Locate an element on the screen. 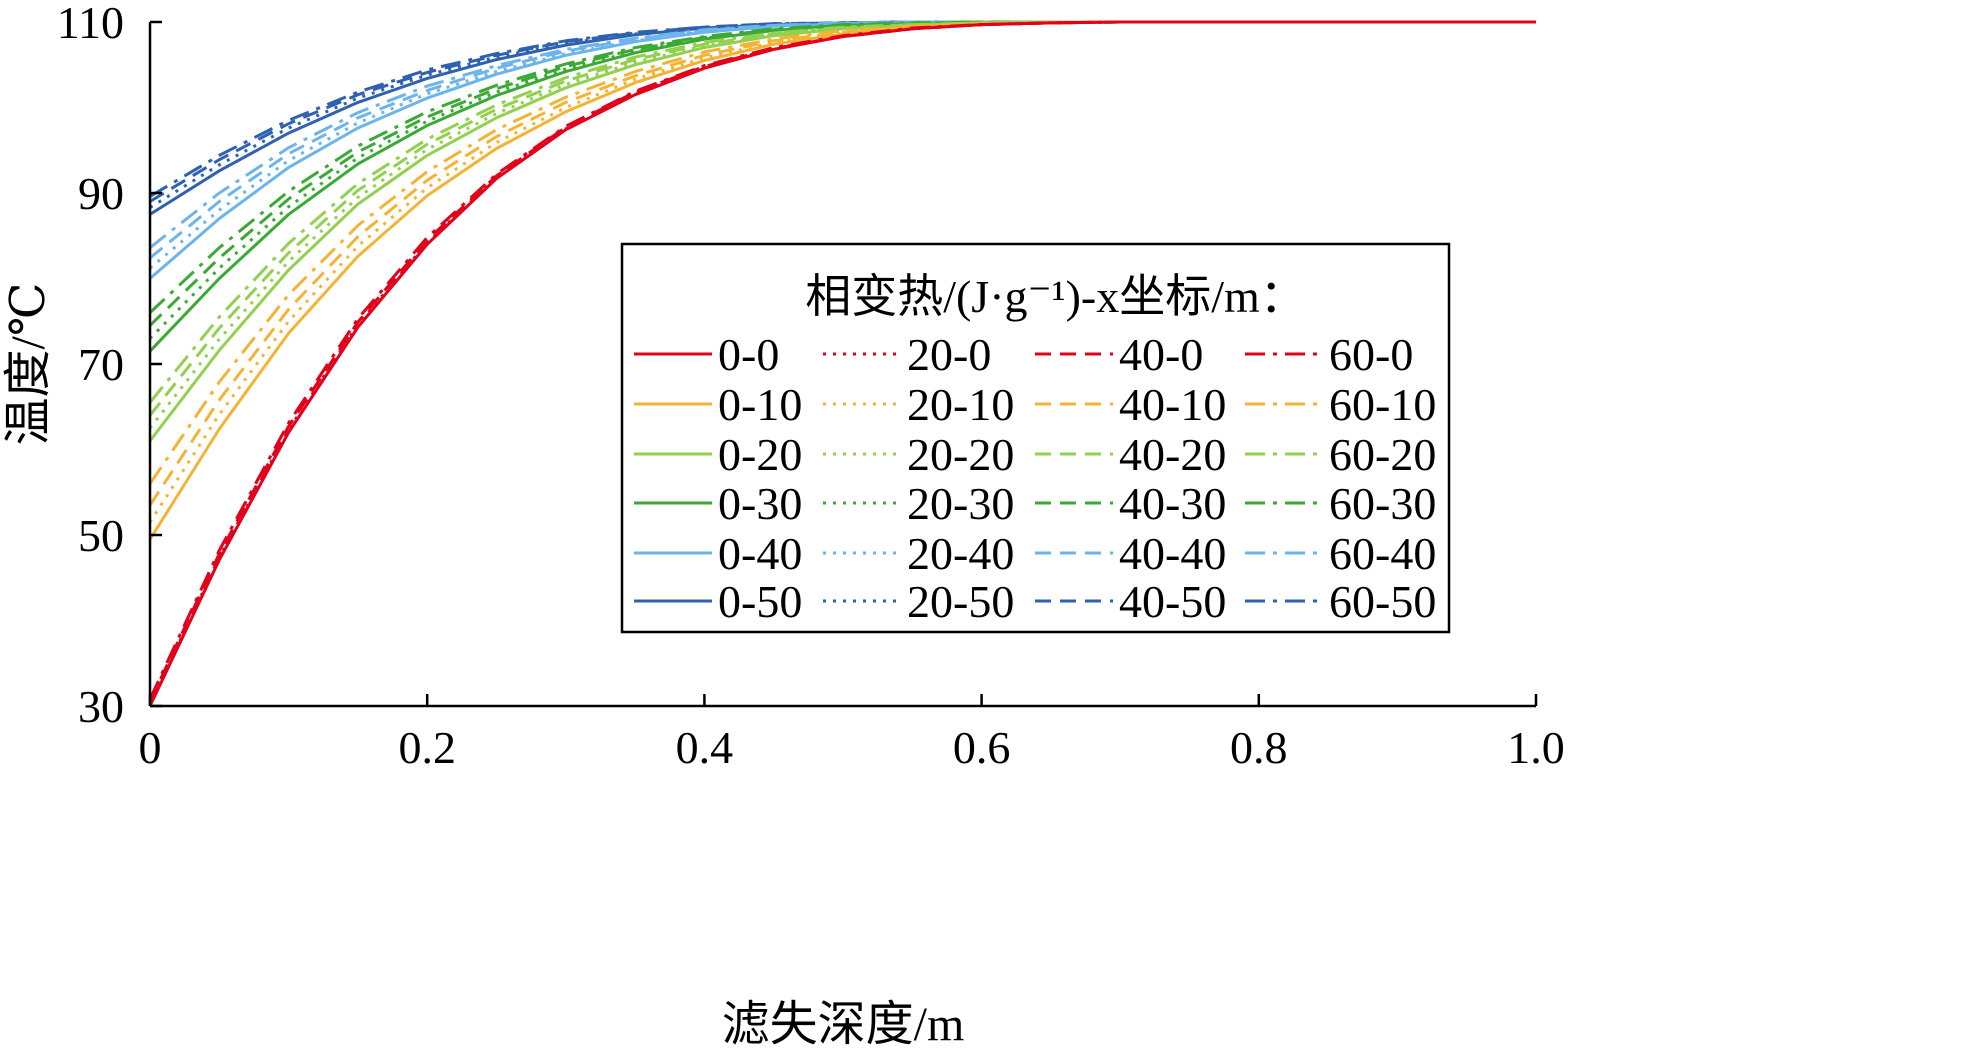  y-tick-label: 30 is located at coordinates (101, 706).